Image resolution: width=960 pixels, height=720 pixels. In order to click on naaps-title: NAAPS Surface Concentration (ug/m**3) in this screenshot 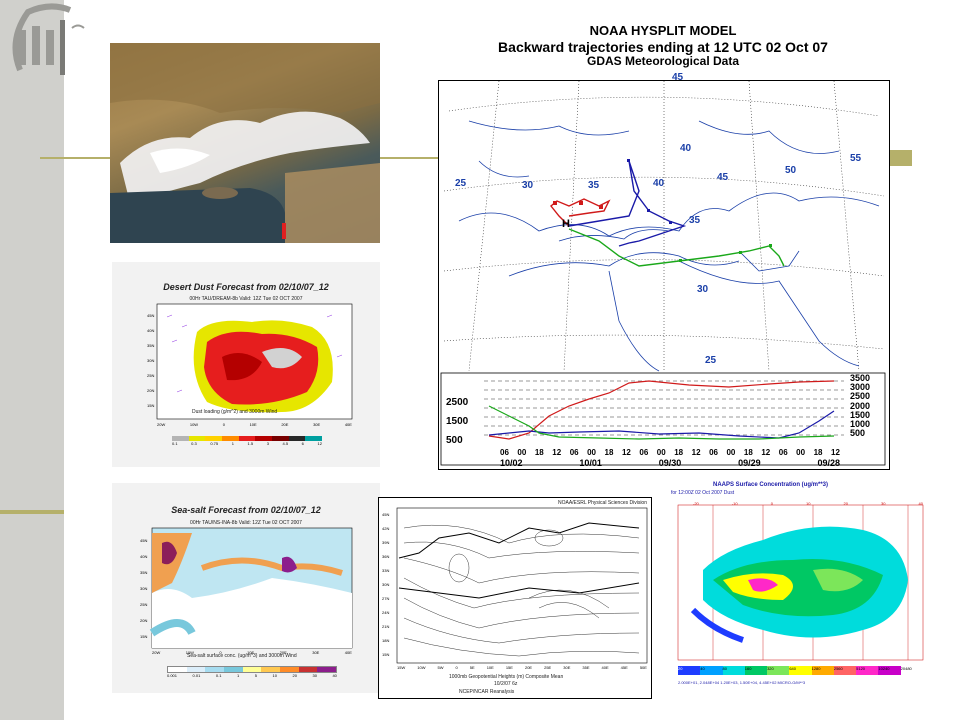, I will do `click(771, 485)`.